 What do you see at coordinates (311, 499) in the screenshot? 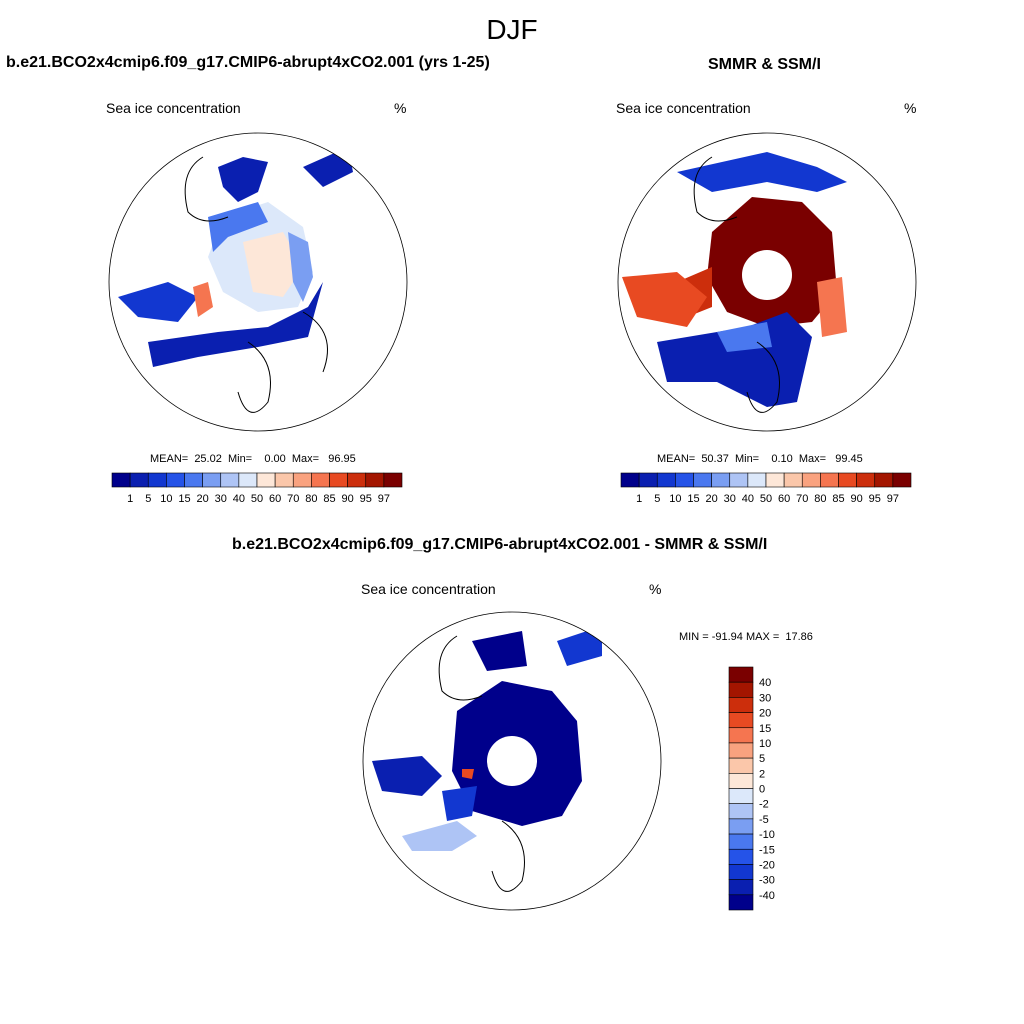
I see `model-colorbar-tick-label: 80` at bounding box center [311, 499].